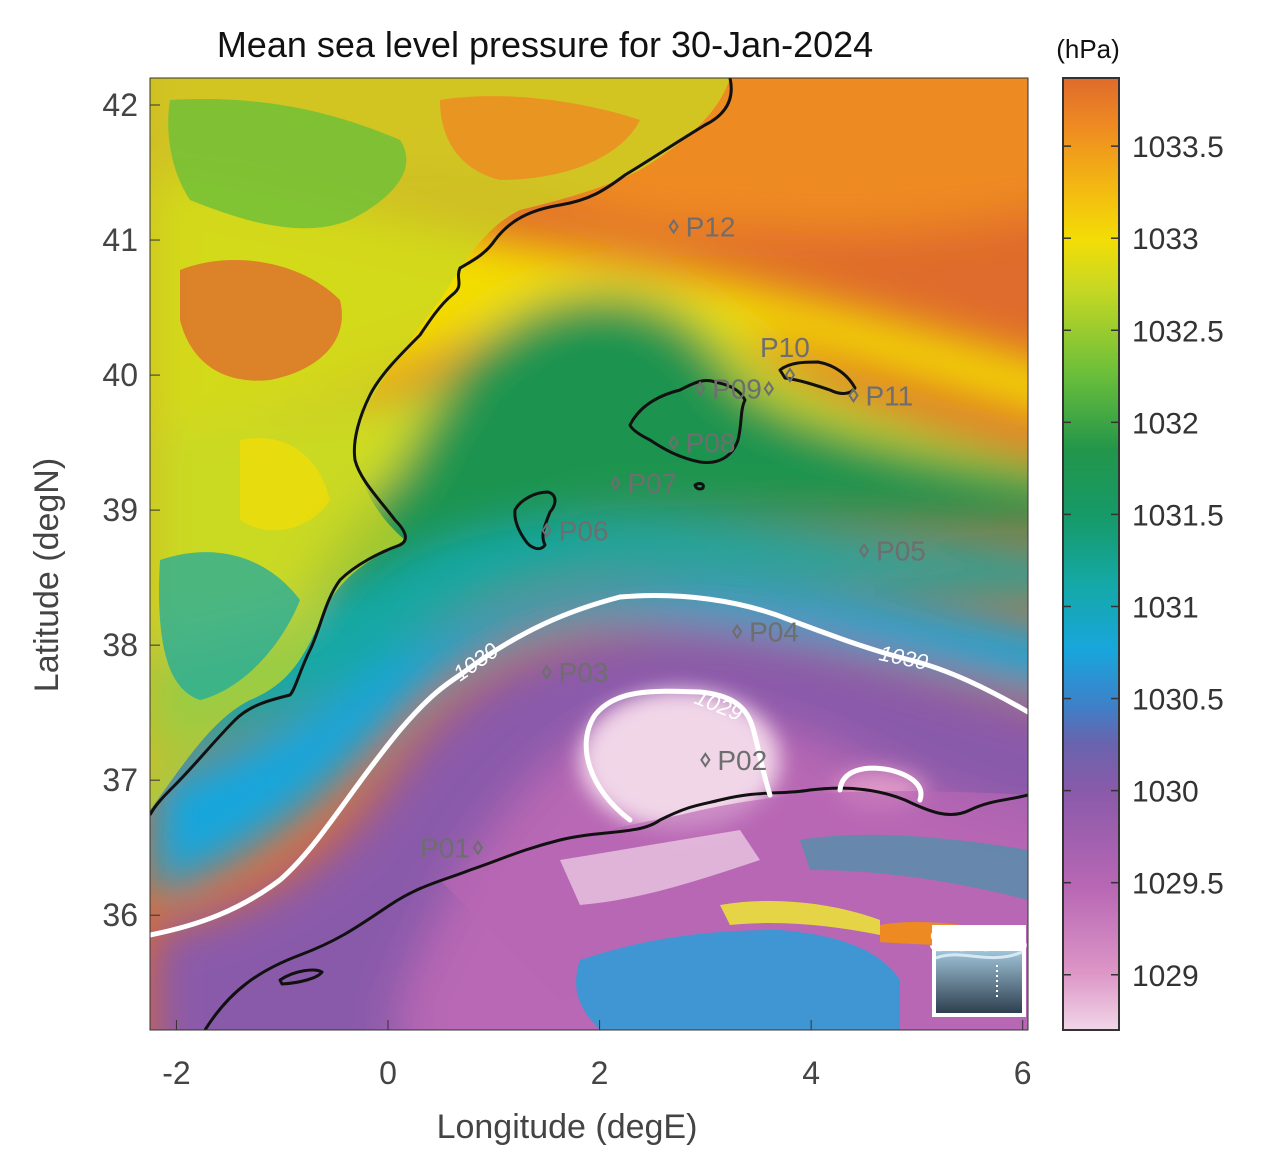  What do you see at coordinates (120, 510) in the screenshot?
I see `y-tick-label: 39` at bounding box center [120, 510].